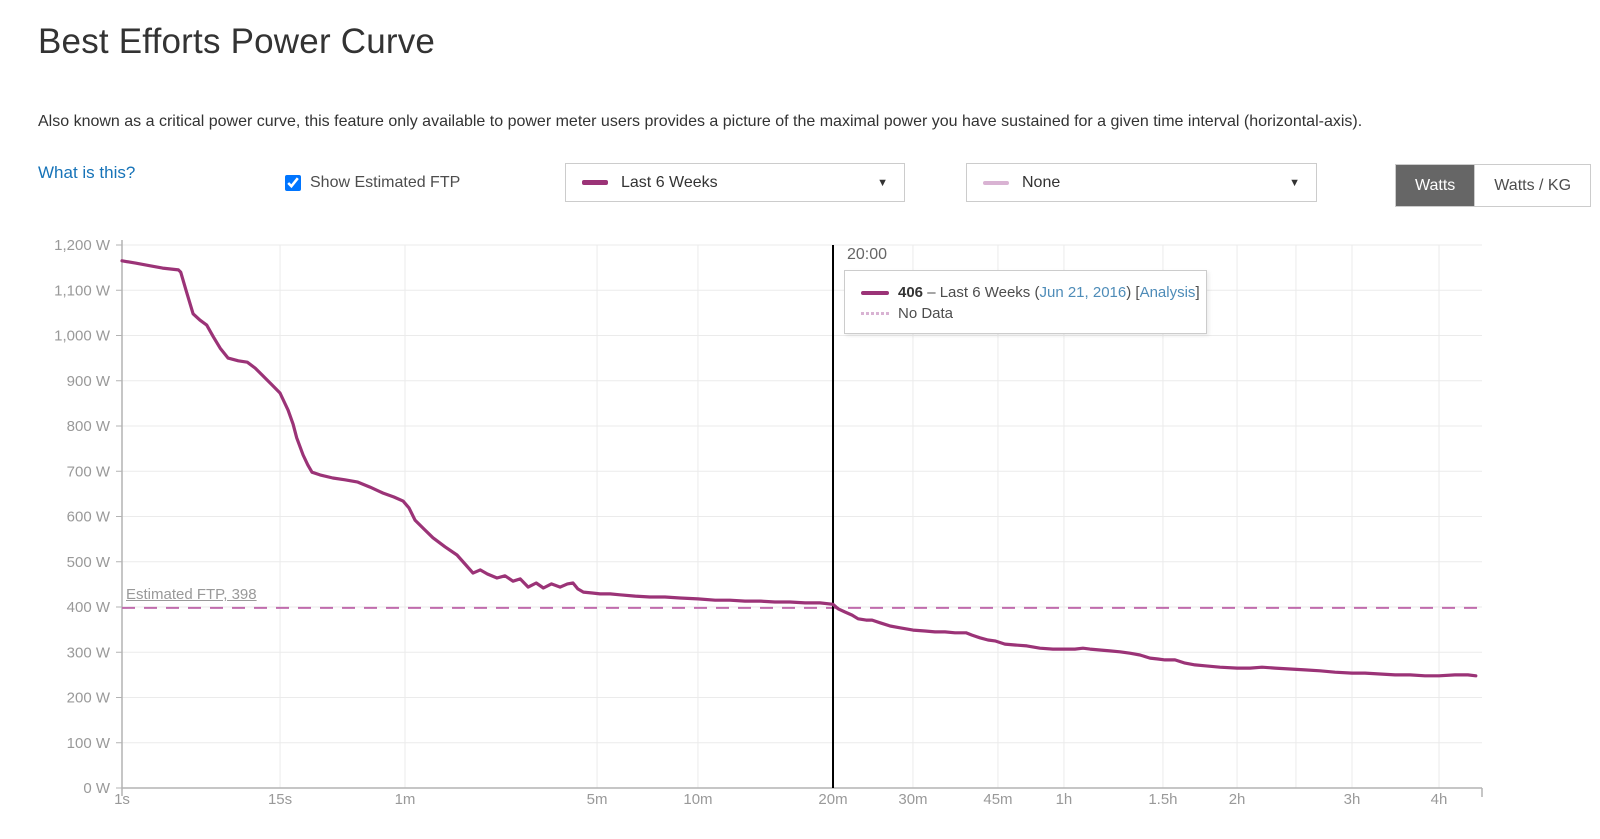  I want to click on svg-text: 1s, so click(122, 799).